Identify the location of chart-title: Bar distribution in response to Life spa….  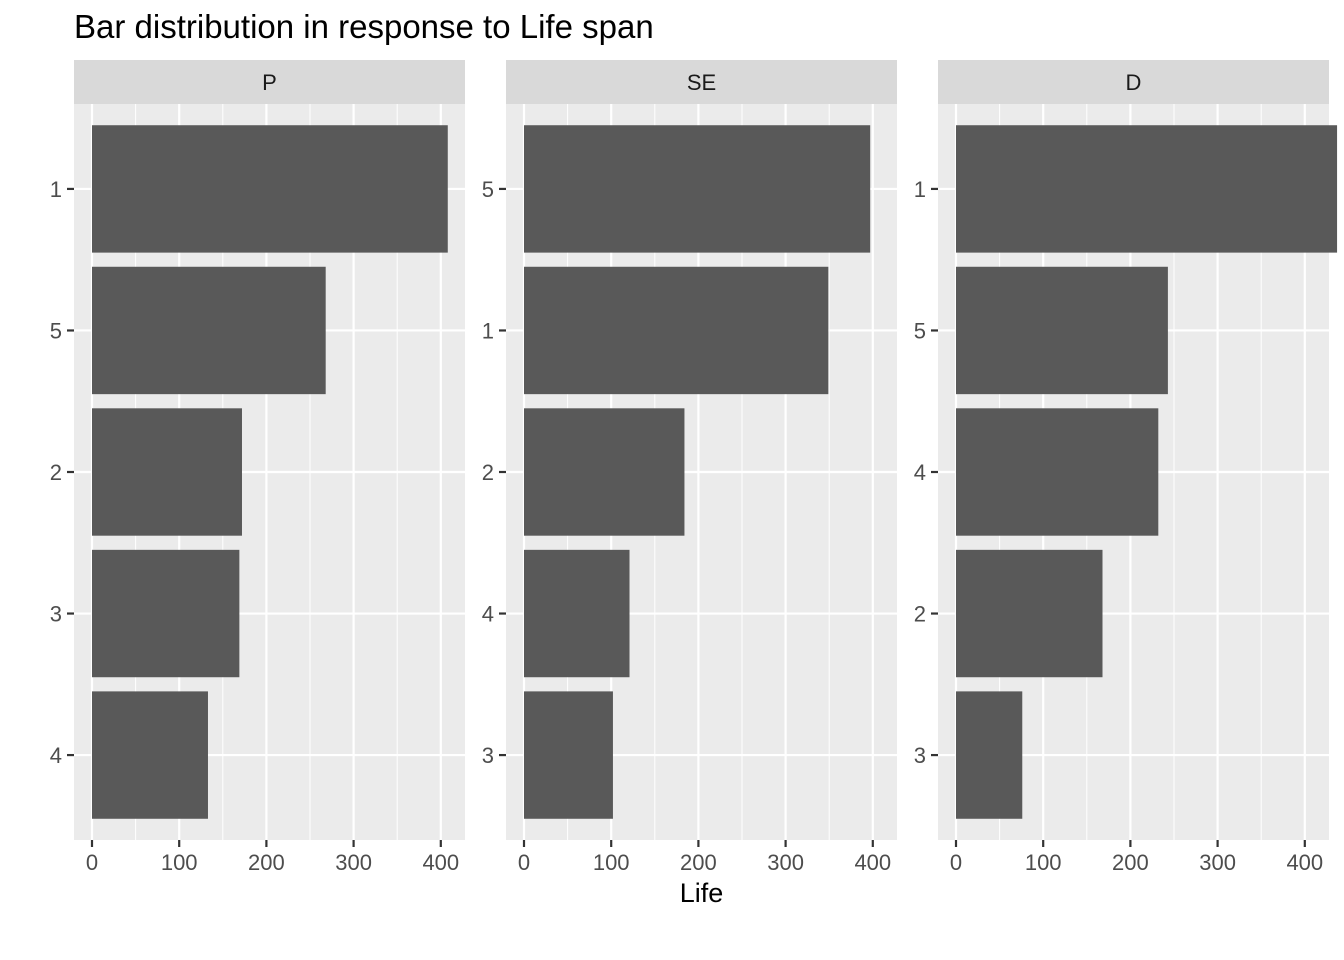
(364, 26).